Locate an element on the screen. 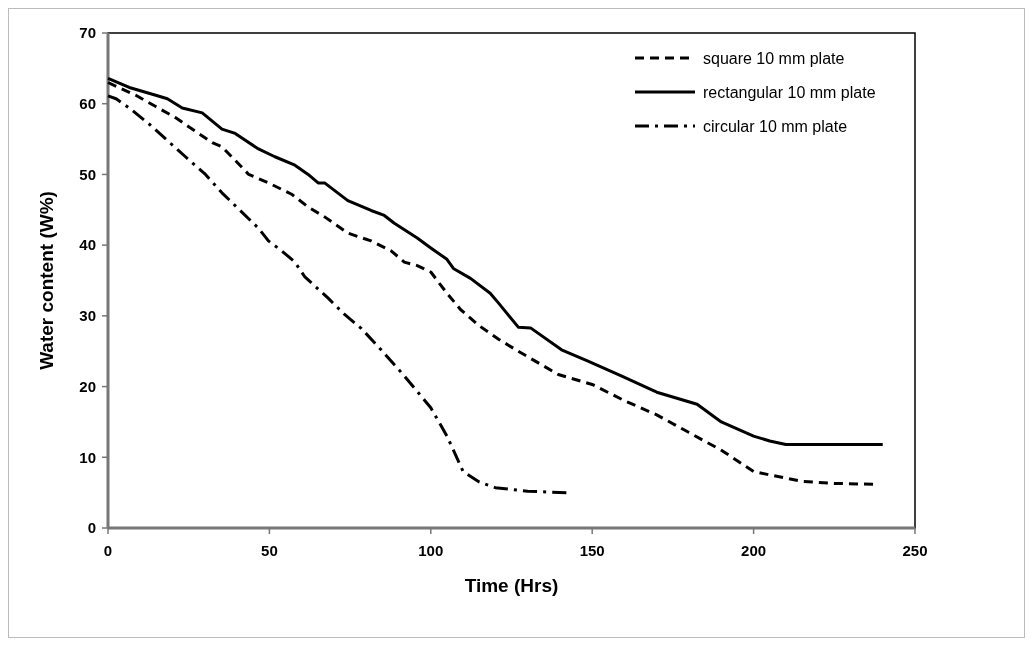  x-tick-label: 250 is located at coordinates (915, 550).